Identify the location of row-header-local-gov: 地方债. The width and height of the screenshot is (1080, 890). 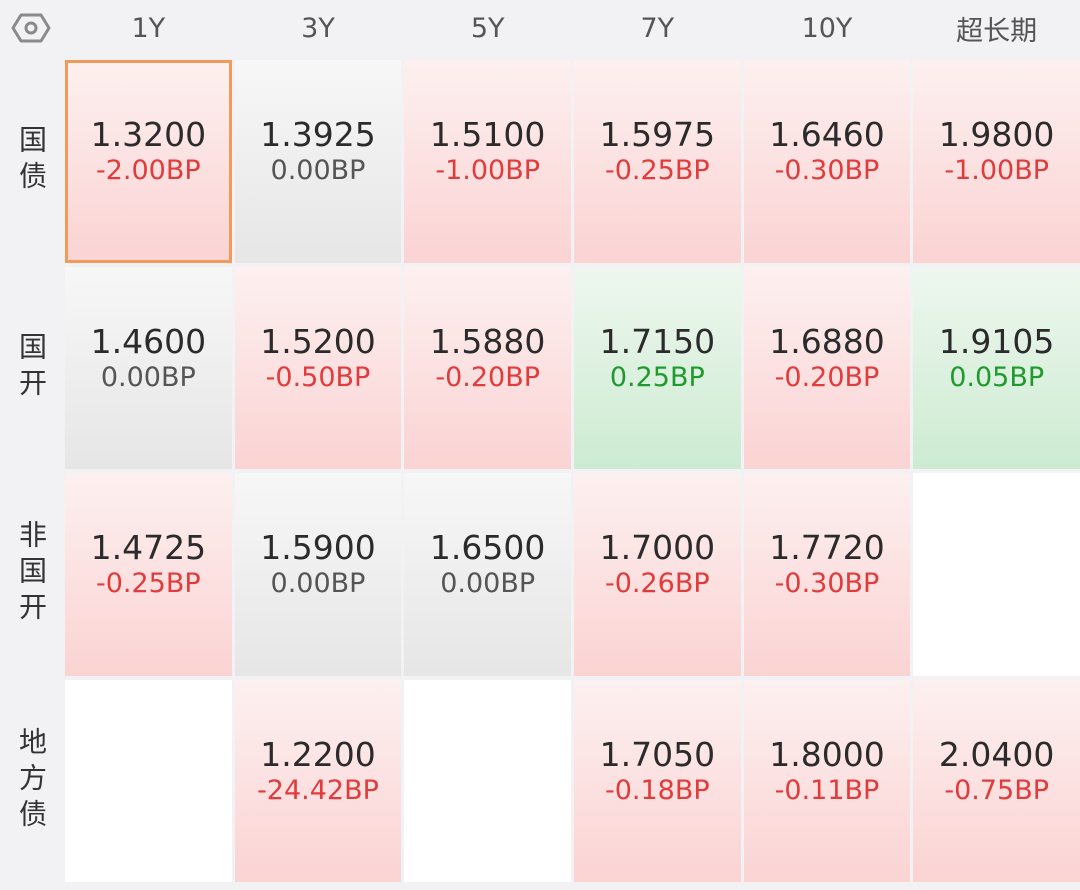
(31, 780).